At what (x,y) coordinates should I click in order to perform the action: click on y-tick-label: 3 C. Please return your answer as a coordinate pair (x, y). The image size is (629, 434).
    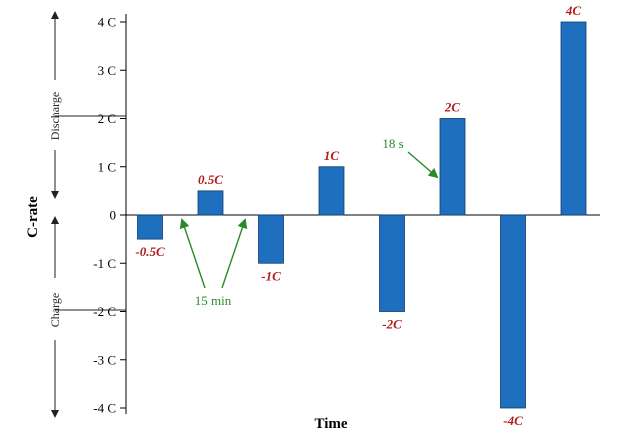
    Looking at the image, I should click on (107, 70).